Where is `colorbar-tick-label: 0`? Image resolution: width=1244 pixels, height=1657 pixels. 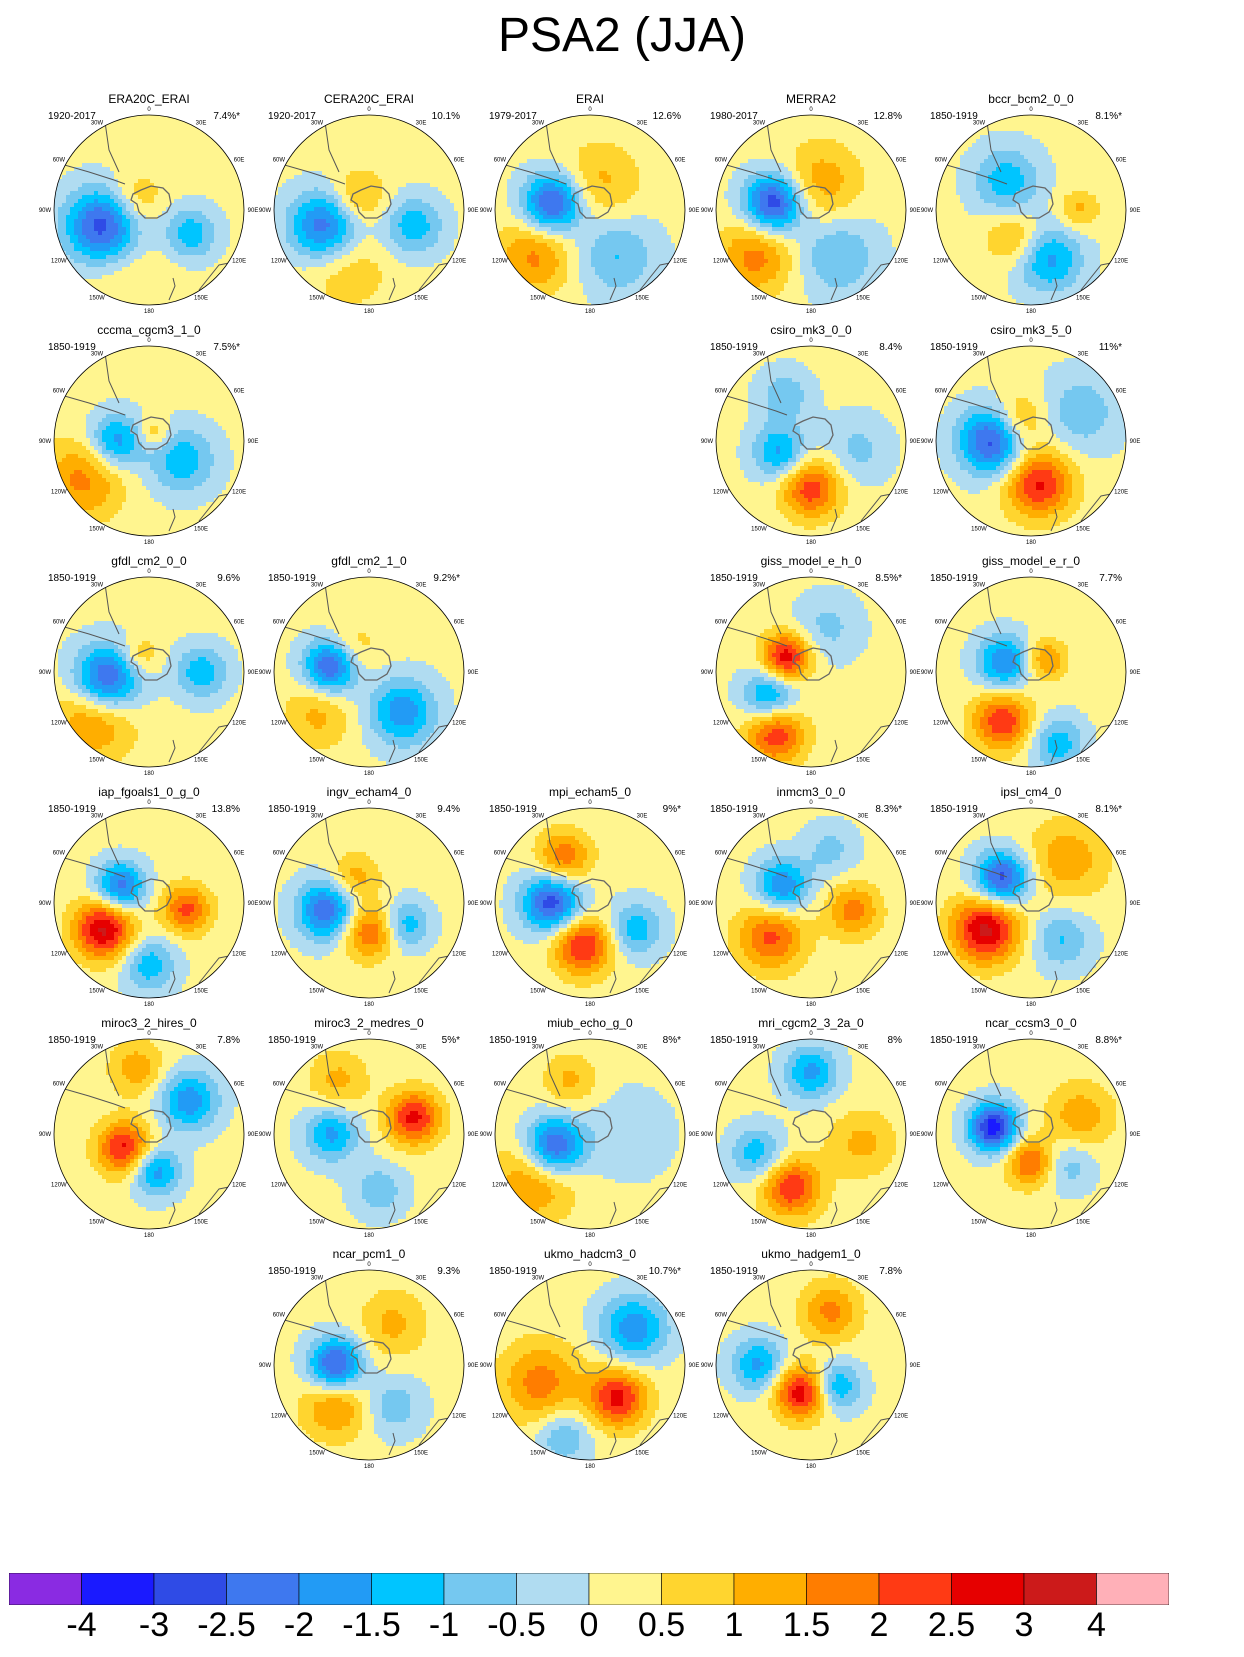 colorbar-tick-label: 0 is located at coordinates (589, 1625).